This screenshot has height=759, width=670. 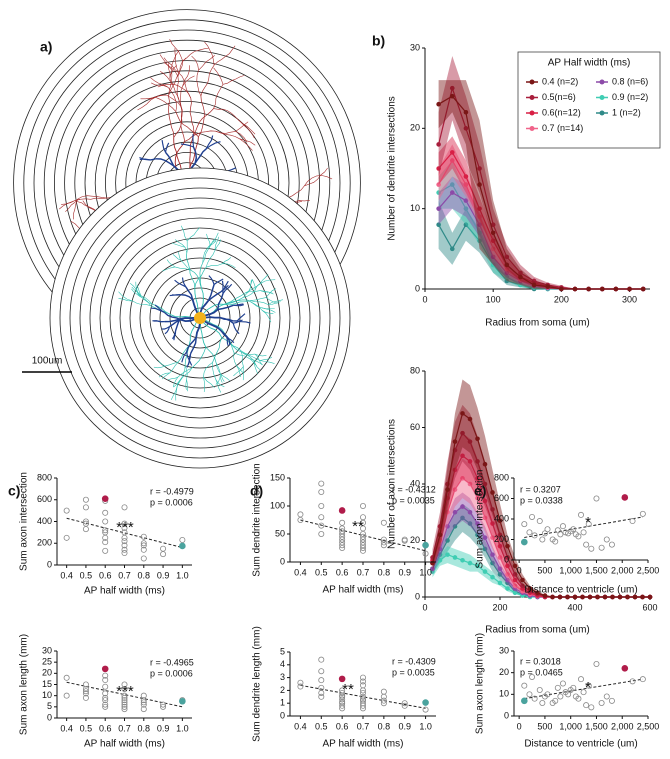 I want to click on highlight-point, so click(x=342, y=679).